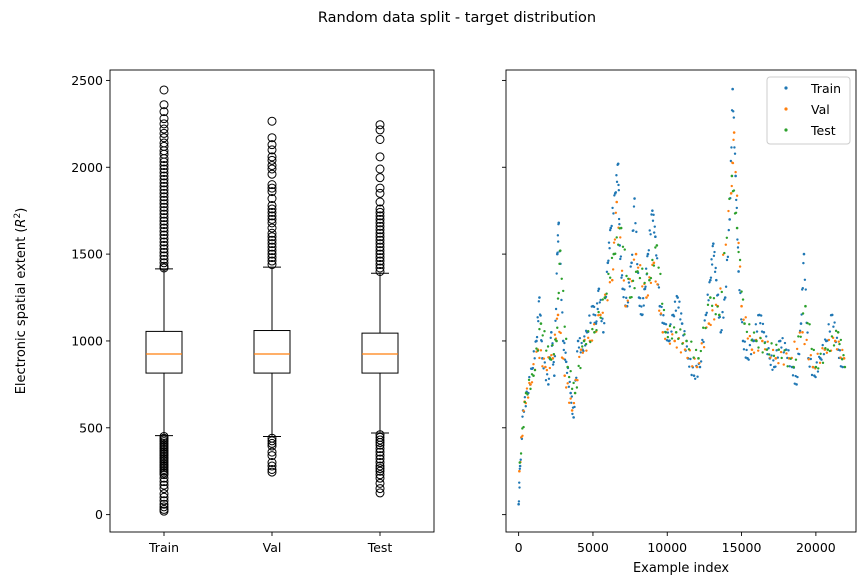 Image resolution: width=867 pixels, height=585 pixels. Describe the element at coordinates (786, 109) in the screenshot. I see `legend-marker-val` at that location.